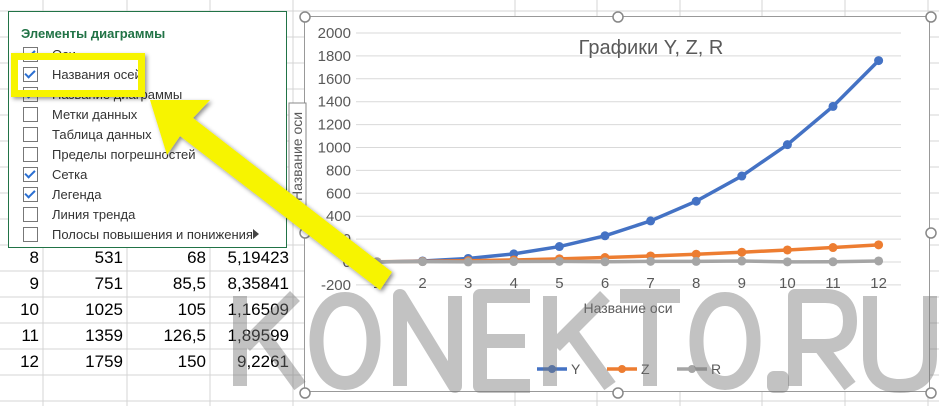  I want to click on cell: 105, so click(191, 309).